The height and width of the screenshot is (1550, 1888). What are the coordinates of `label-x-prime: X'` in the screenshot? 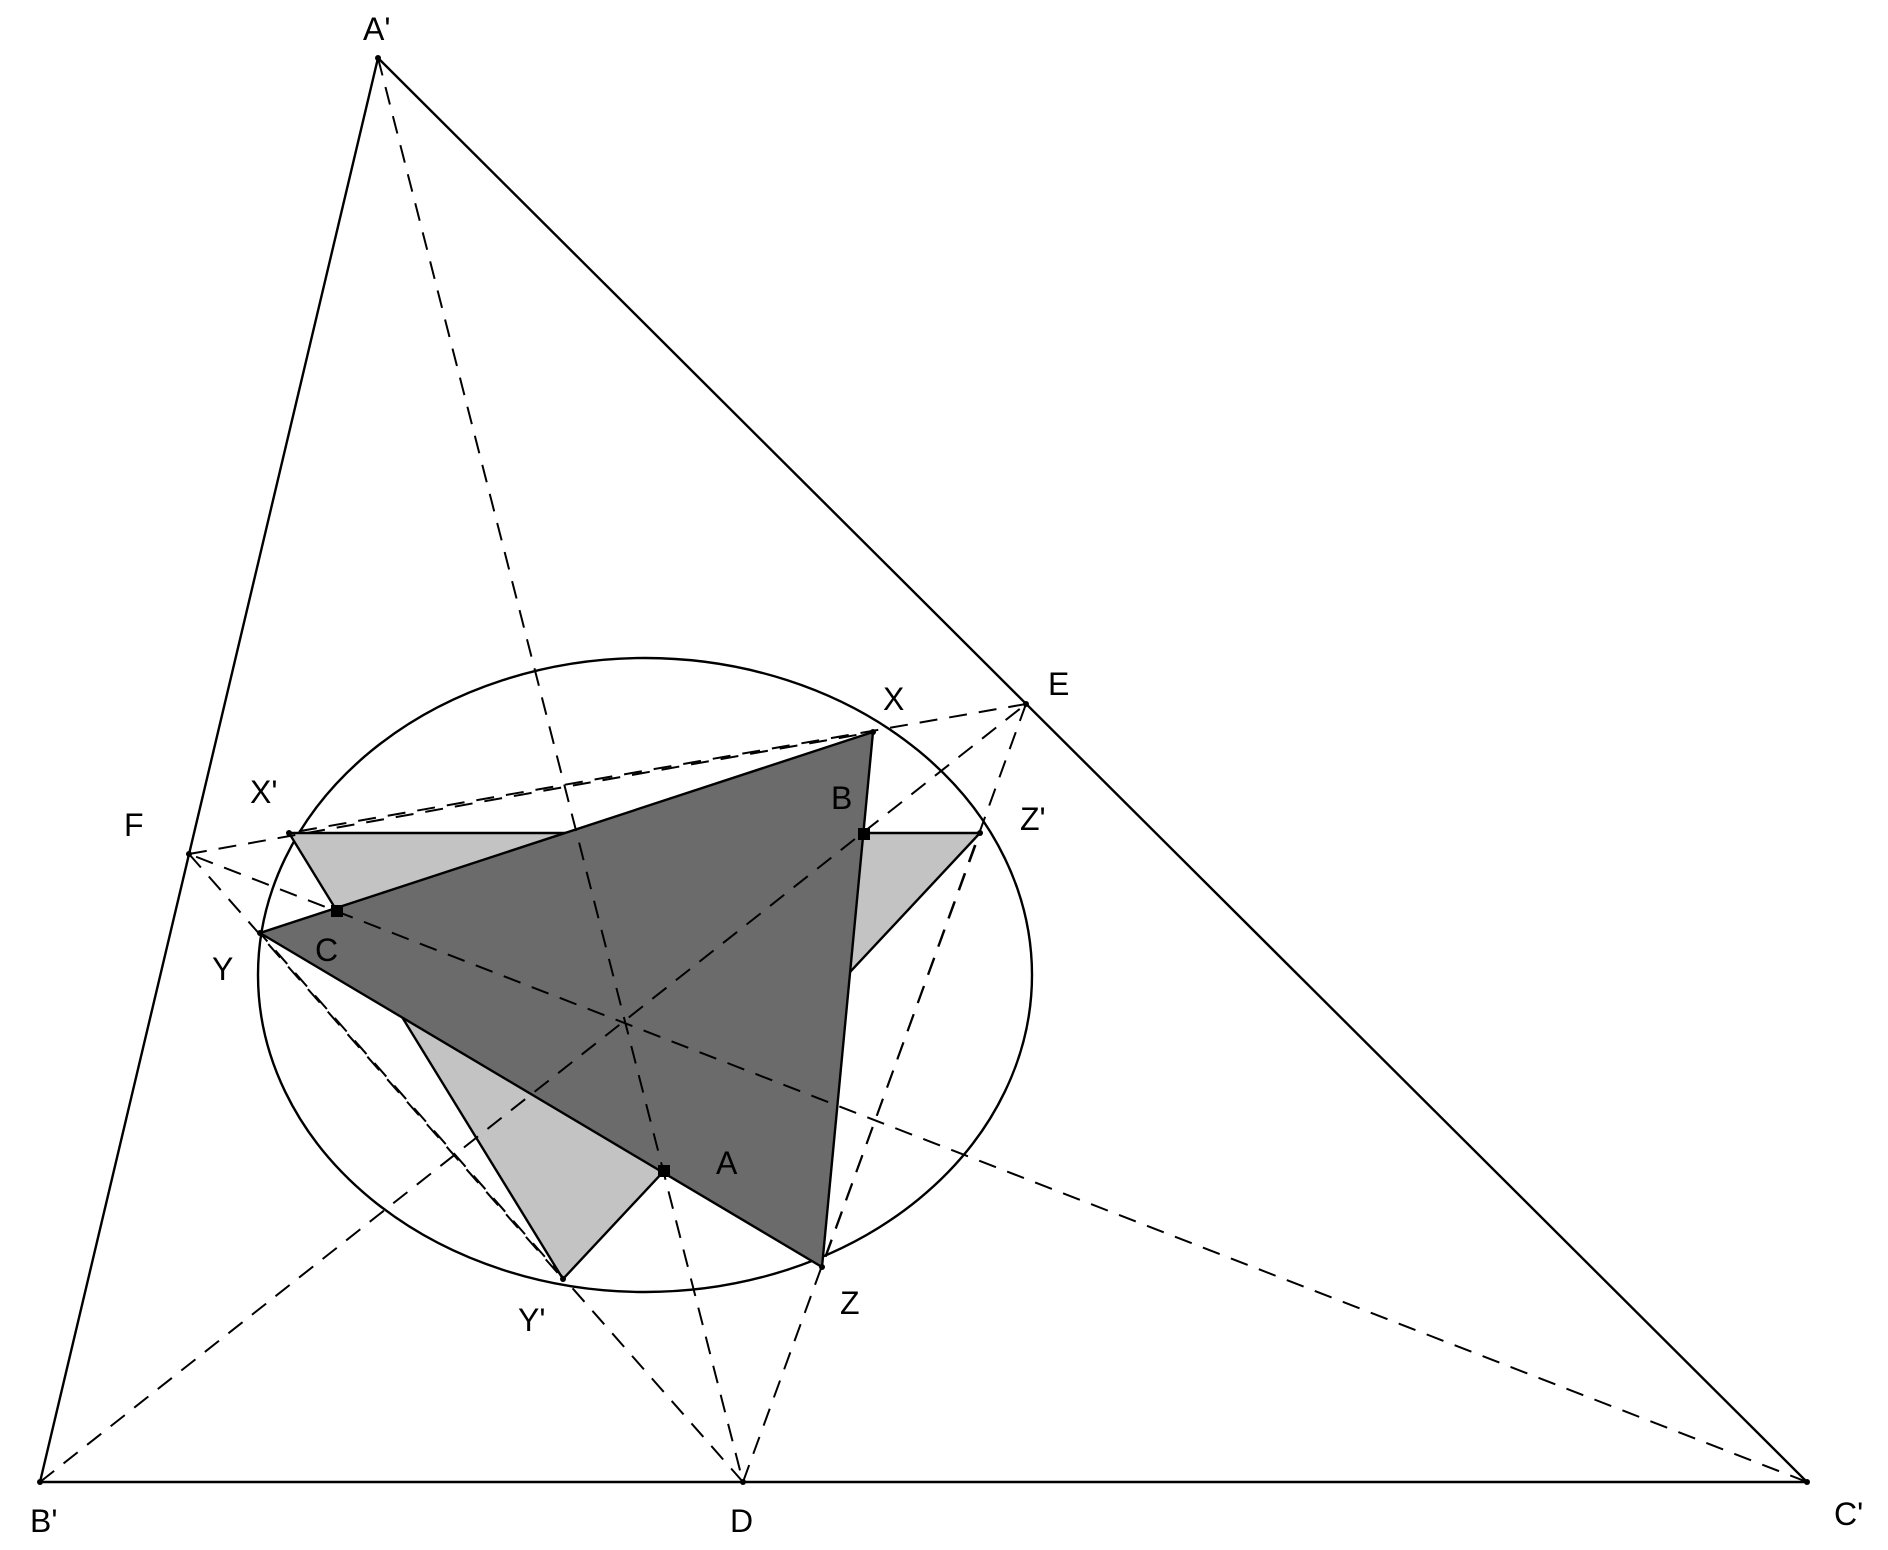 It's located at (263, 792).